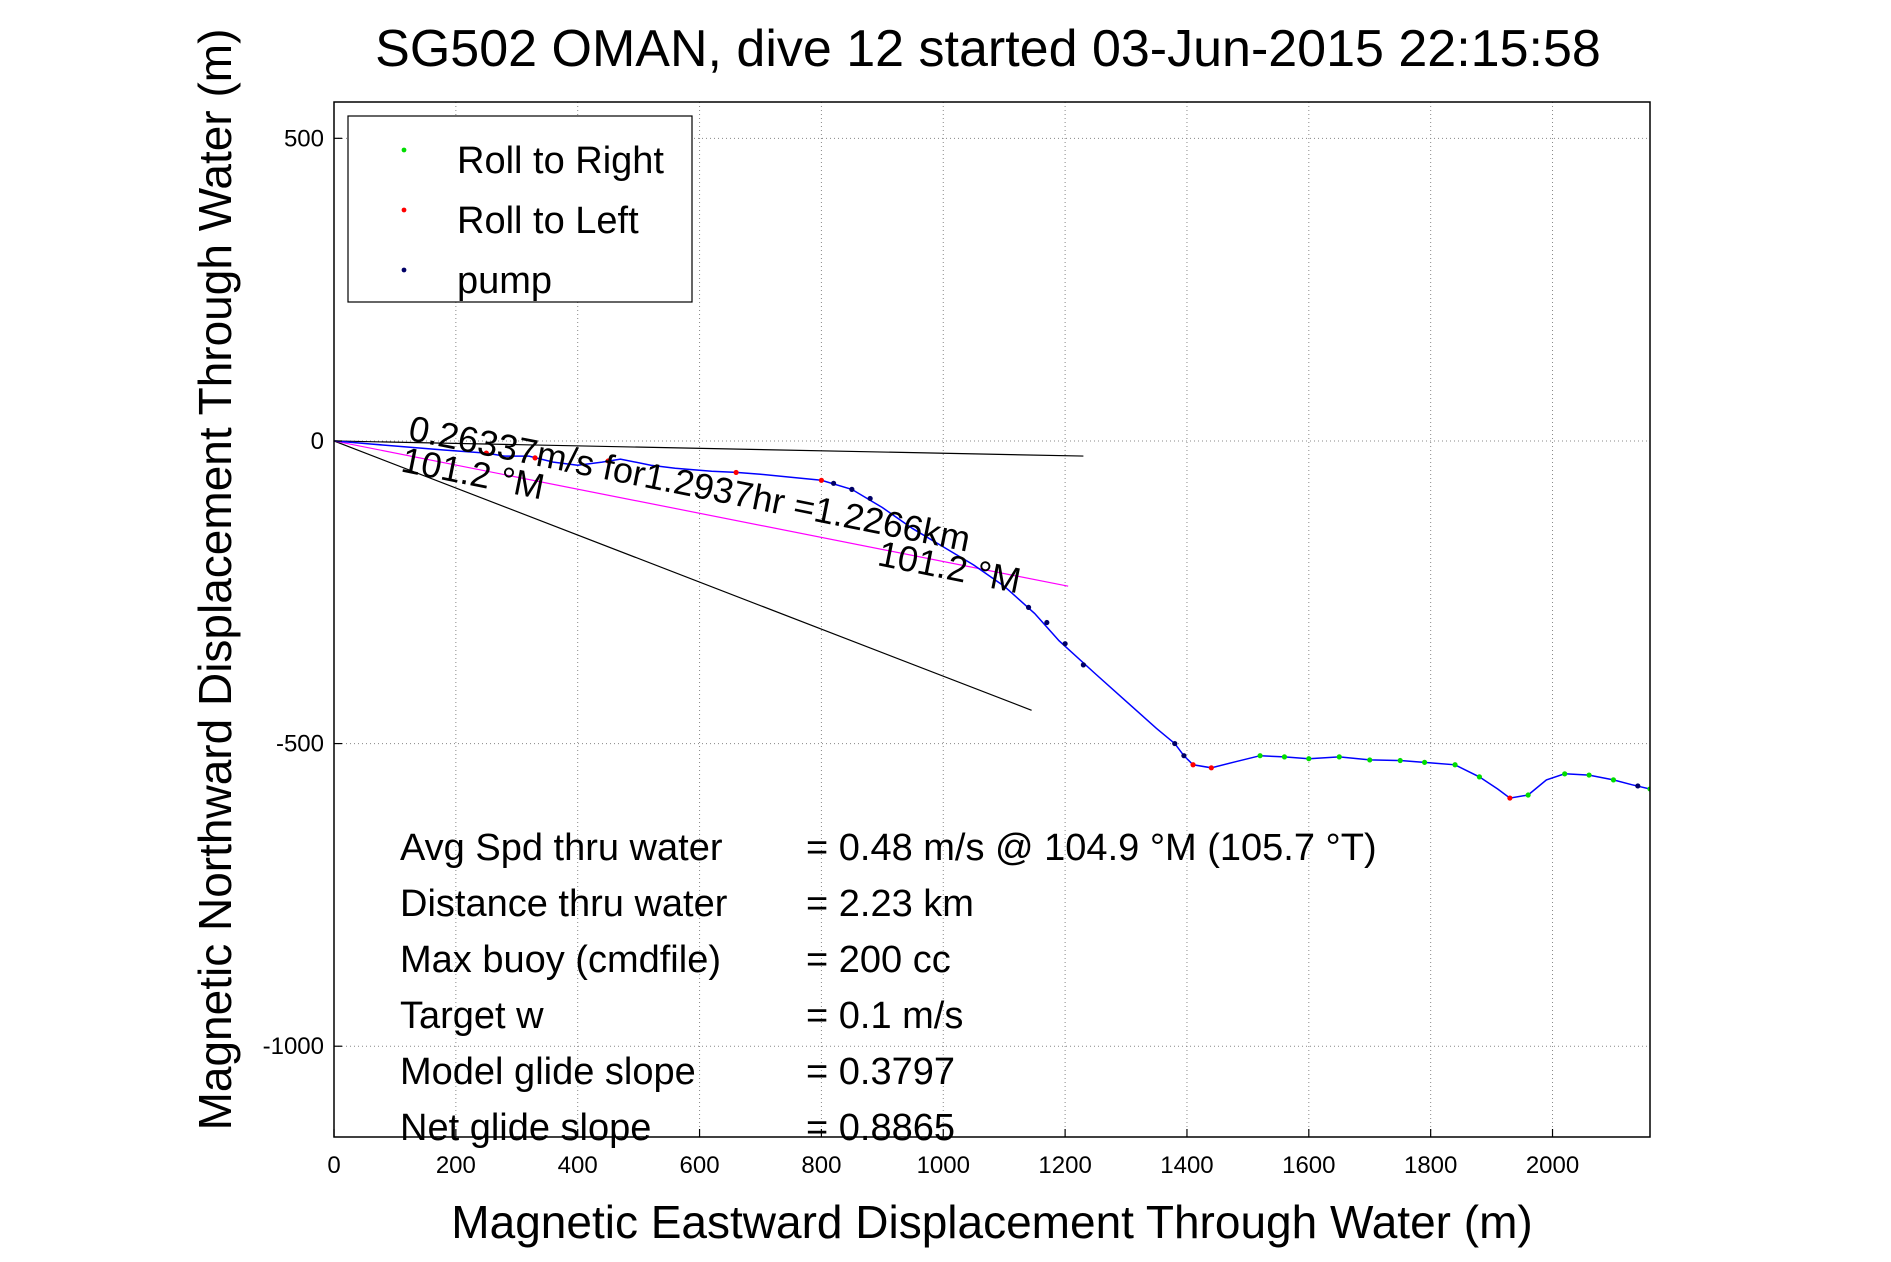  Describe the element at coordinates (709, 448) in the screenshot. I see `reference-line-current` at that location.